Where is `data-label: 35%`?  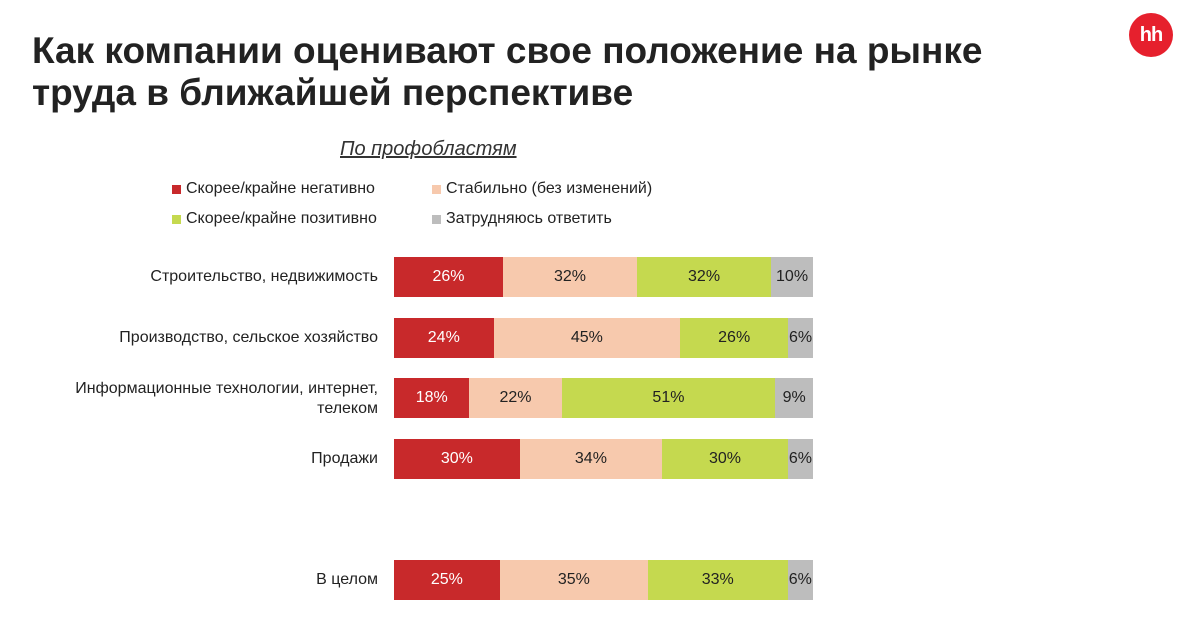
data-label: 35% is located at coordinates (573, 579).